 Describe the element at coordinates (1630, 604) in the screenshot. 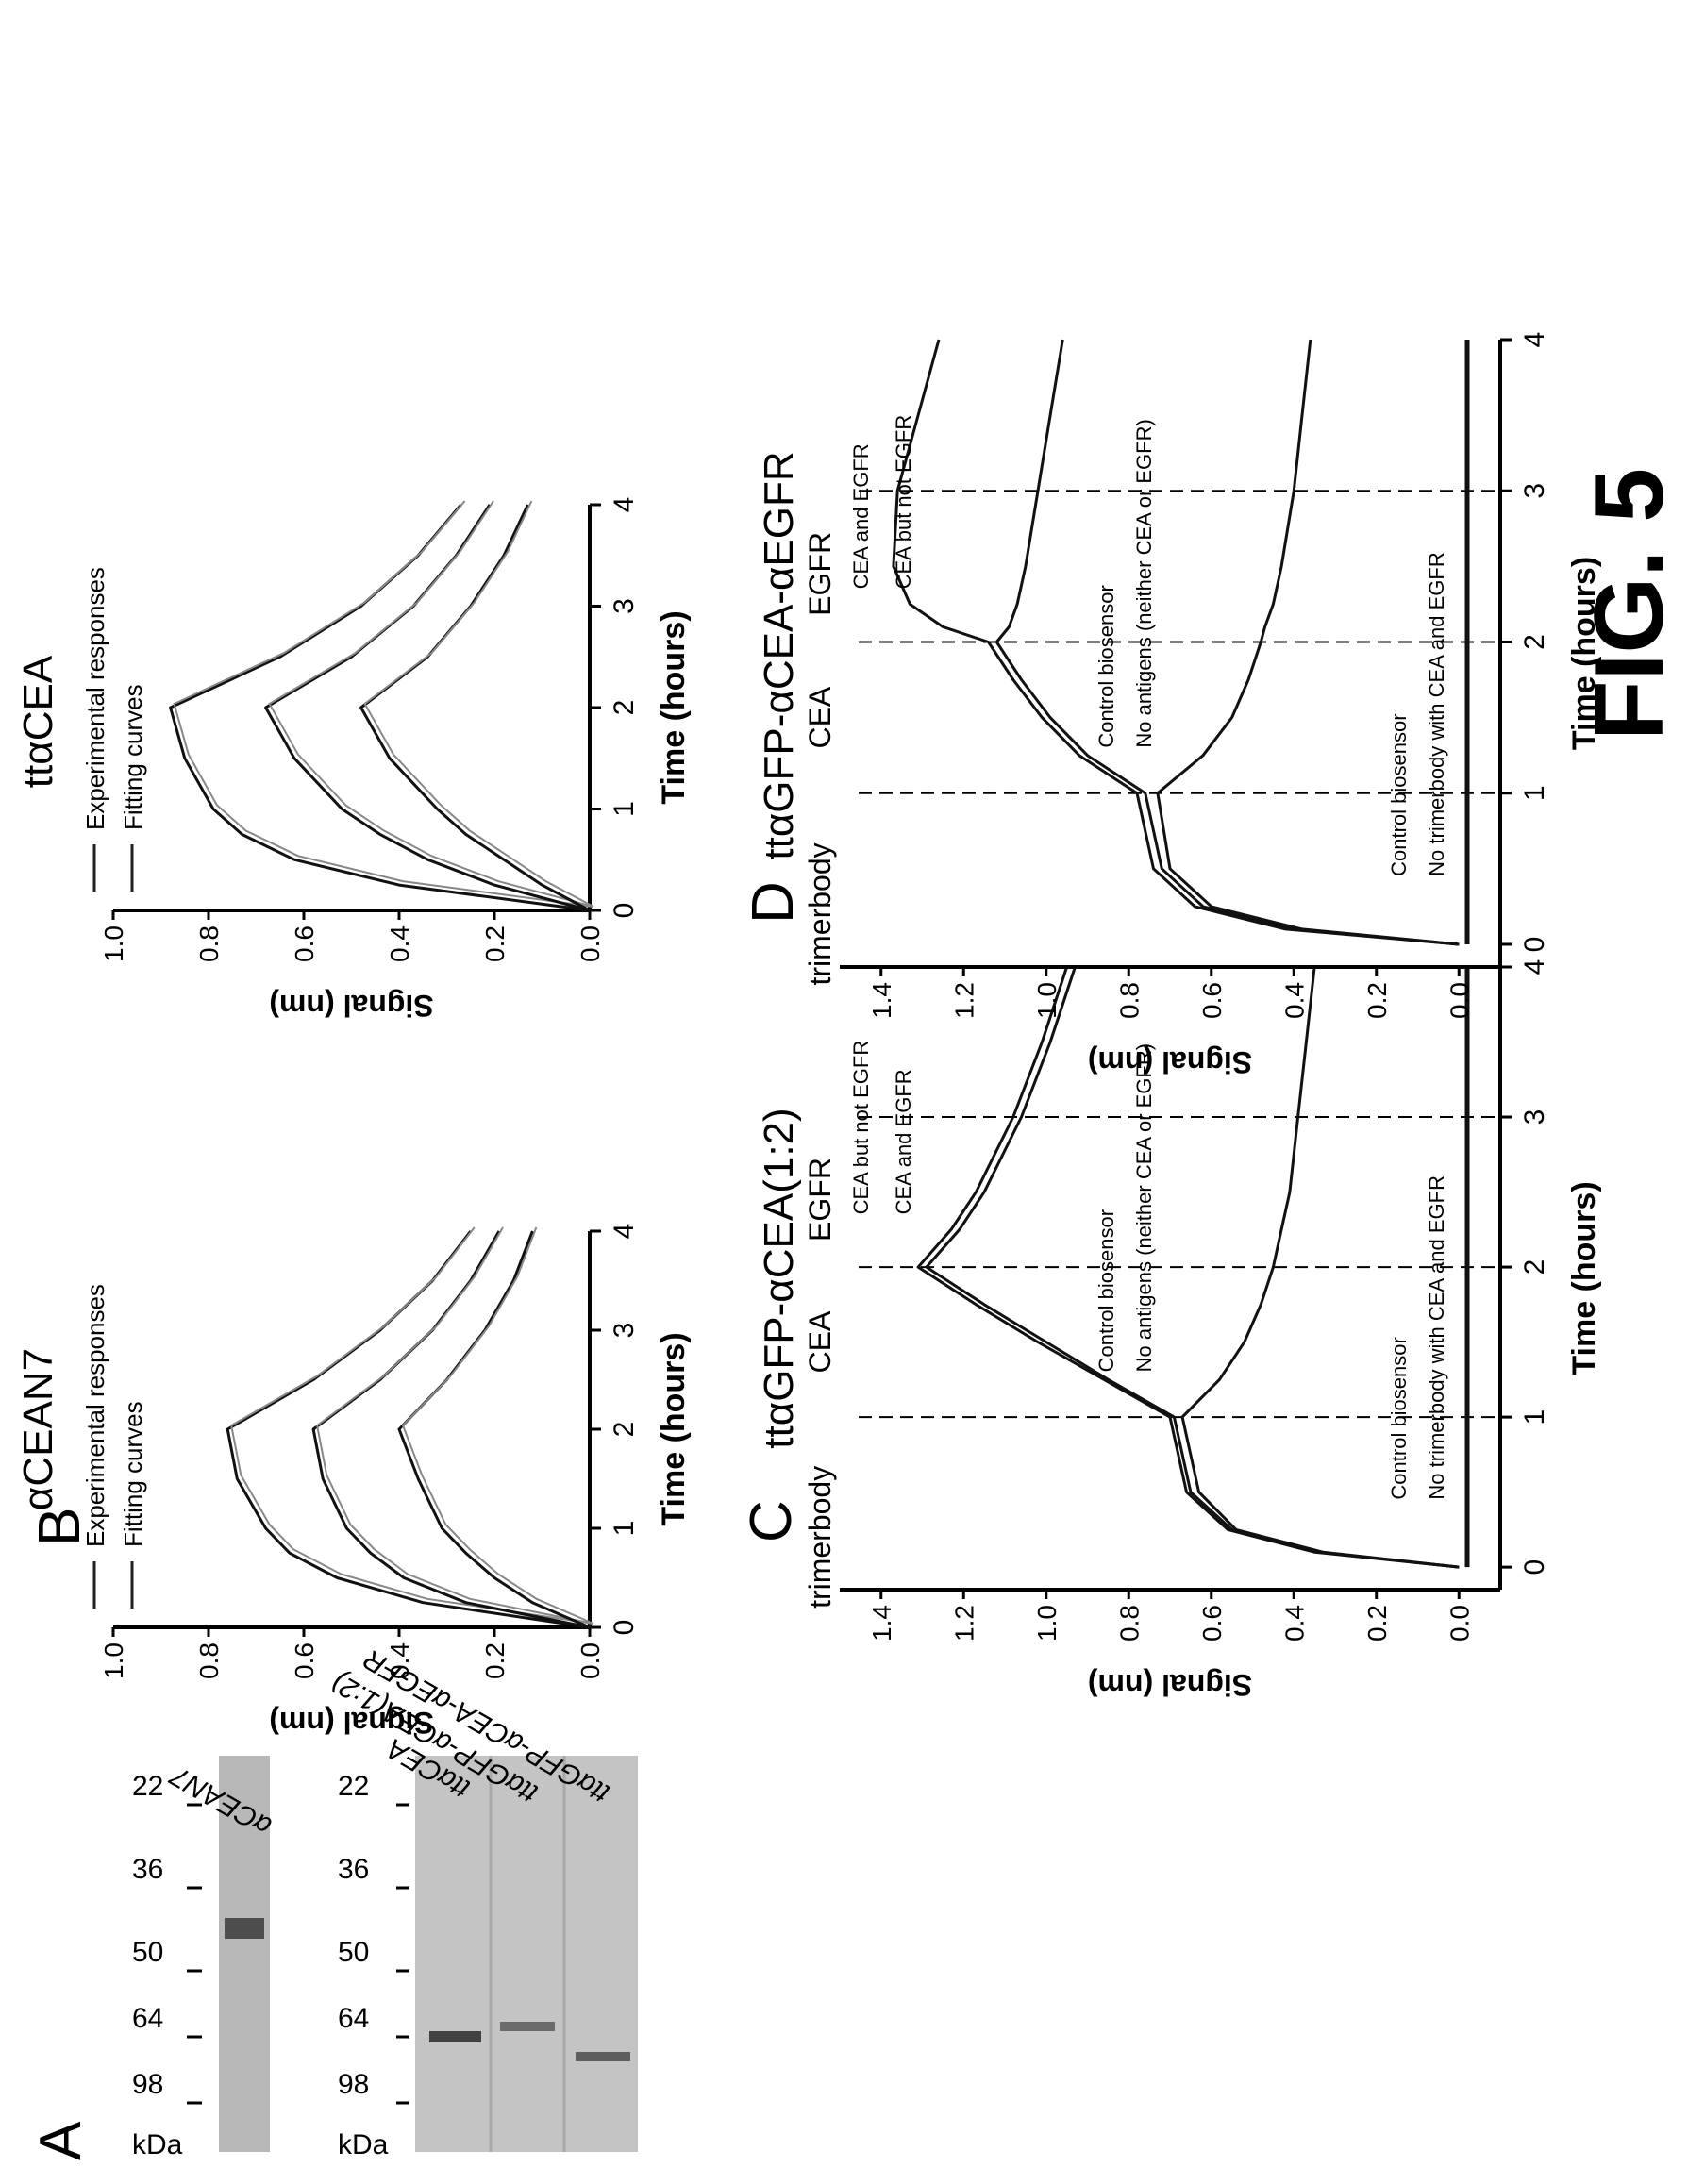

I see `figure-label: FIG. 5` at that location.